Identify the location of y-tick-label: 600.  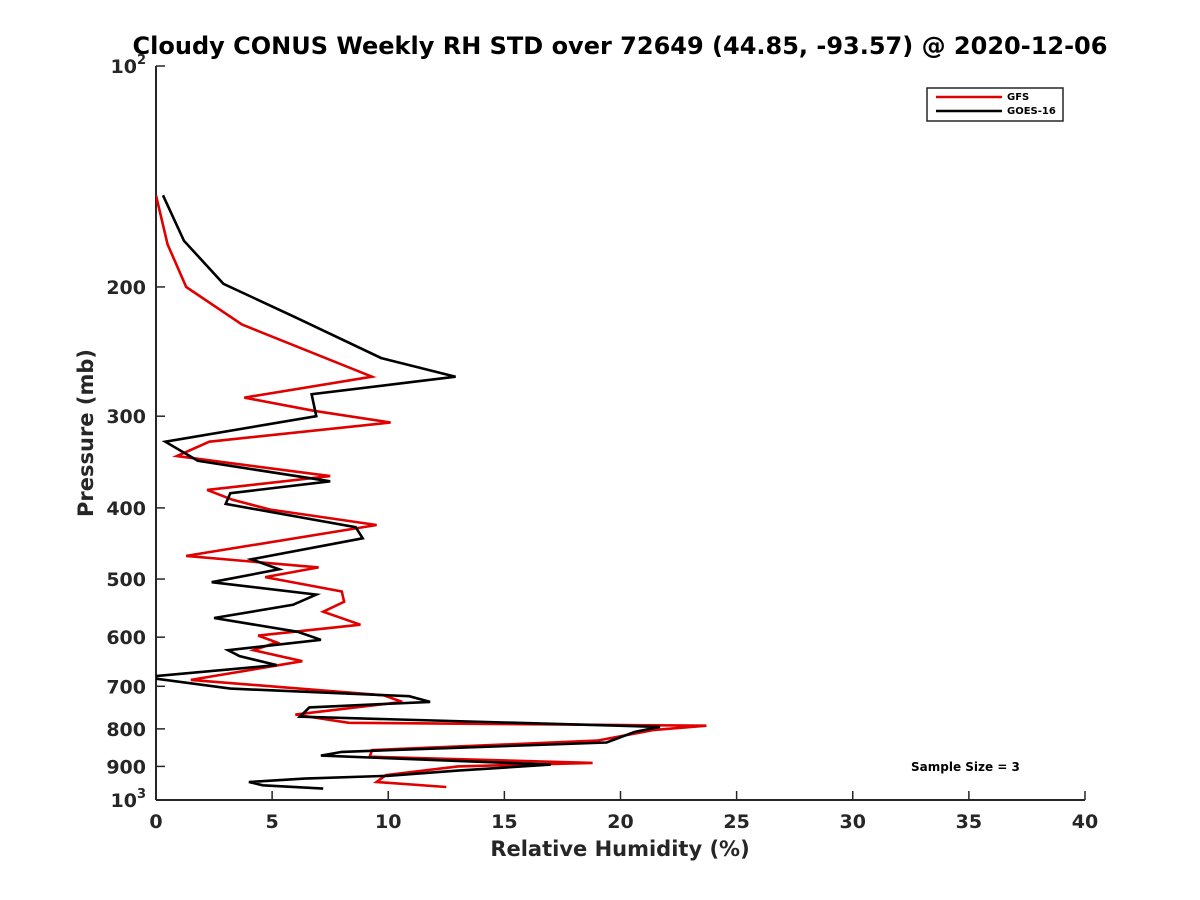
(126, 638).